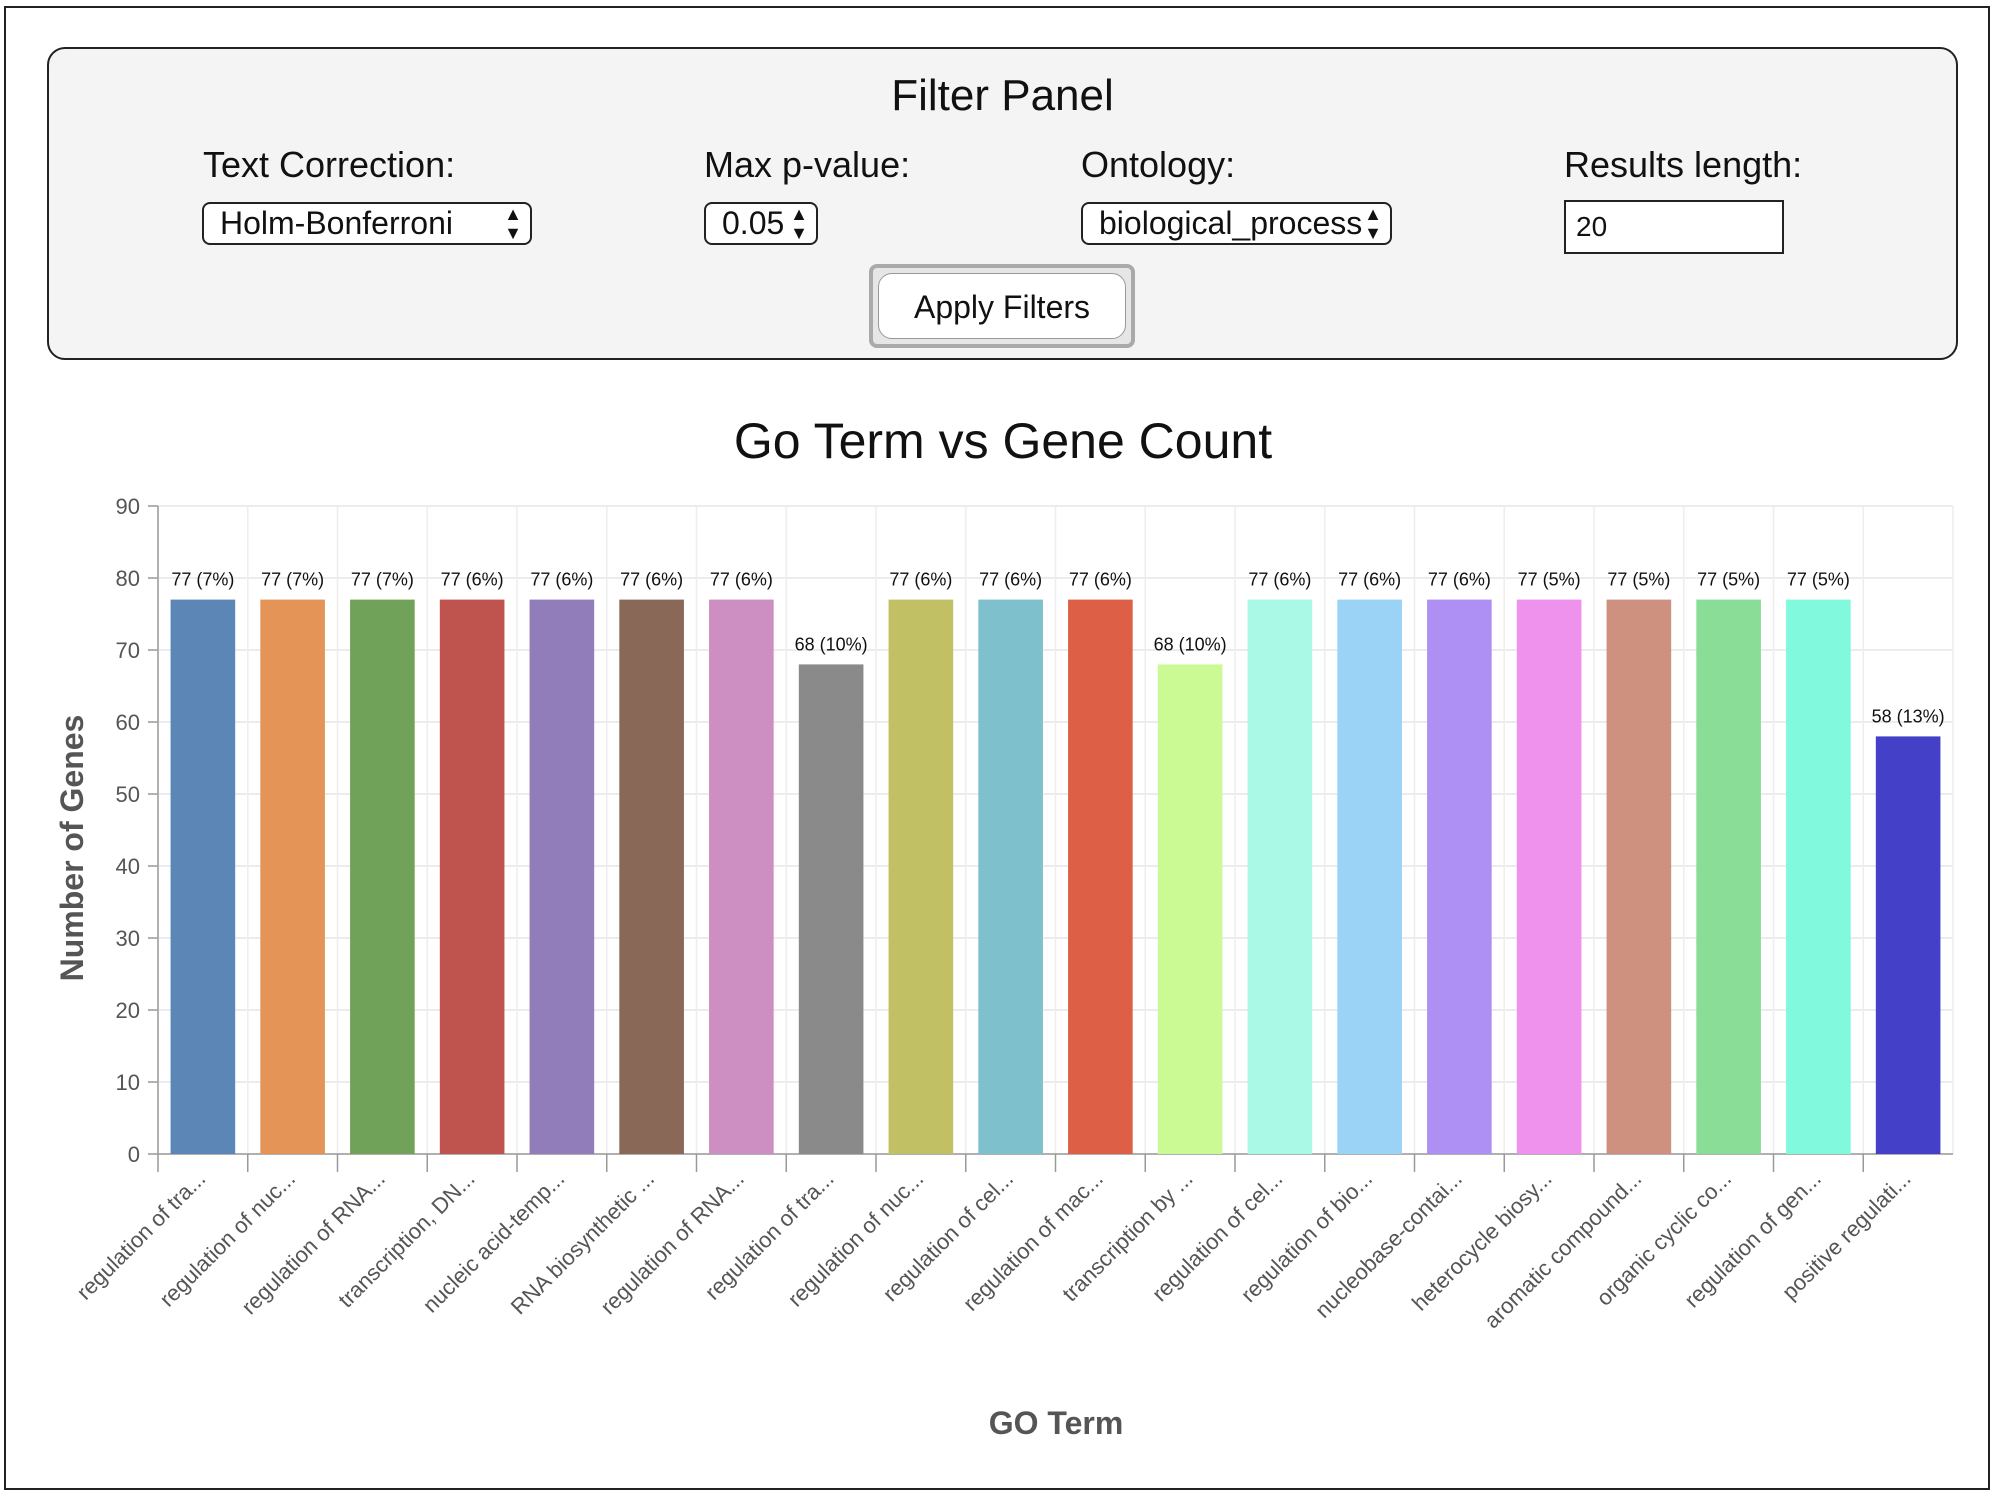 This screenshot has height=1500, width=2004. I want to click on max-p-value-select: 0.05 ▲ ▼, so click(761, 223).